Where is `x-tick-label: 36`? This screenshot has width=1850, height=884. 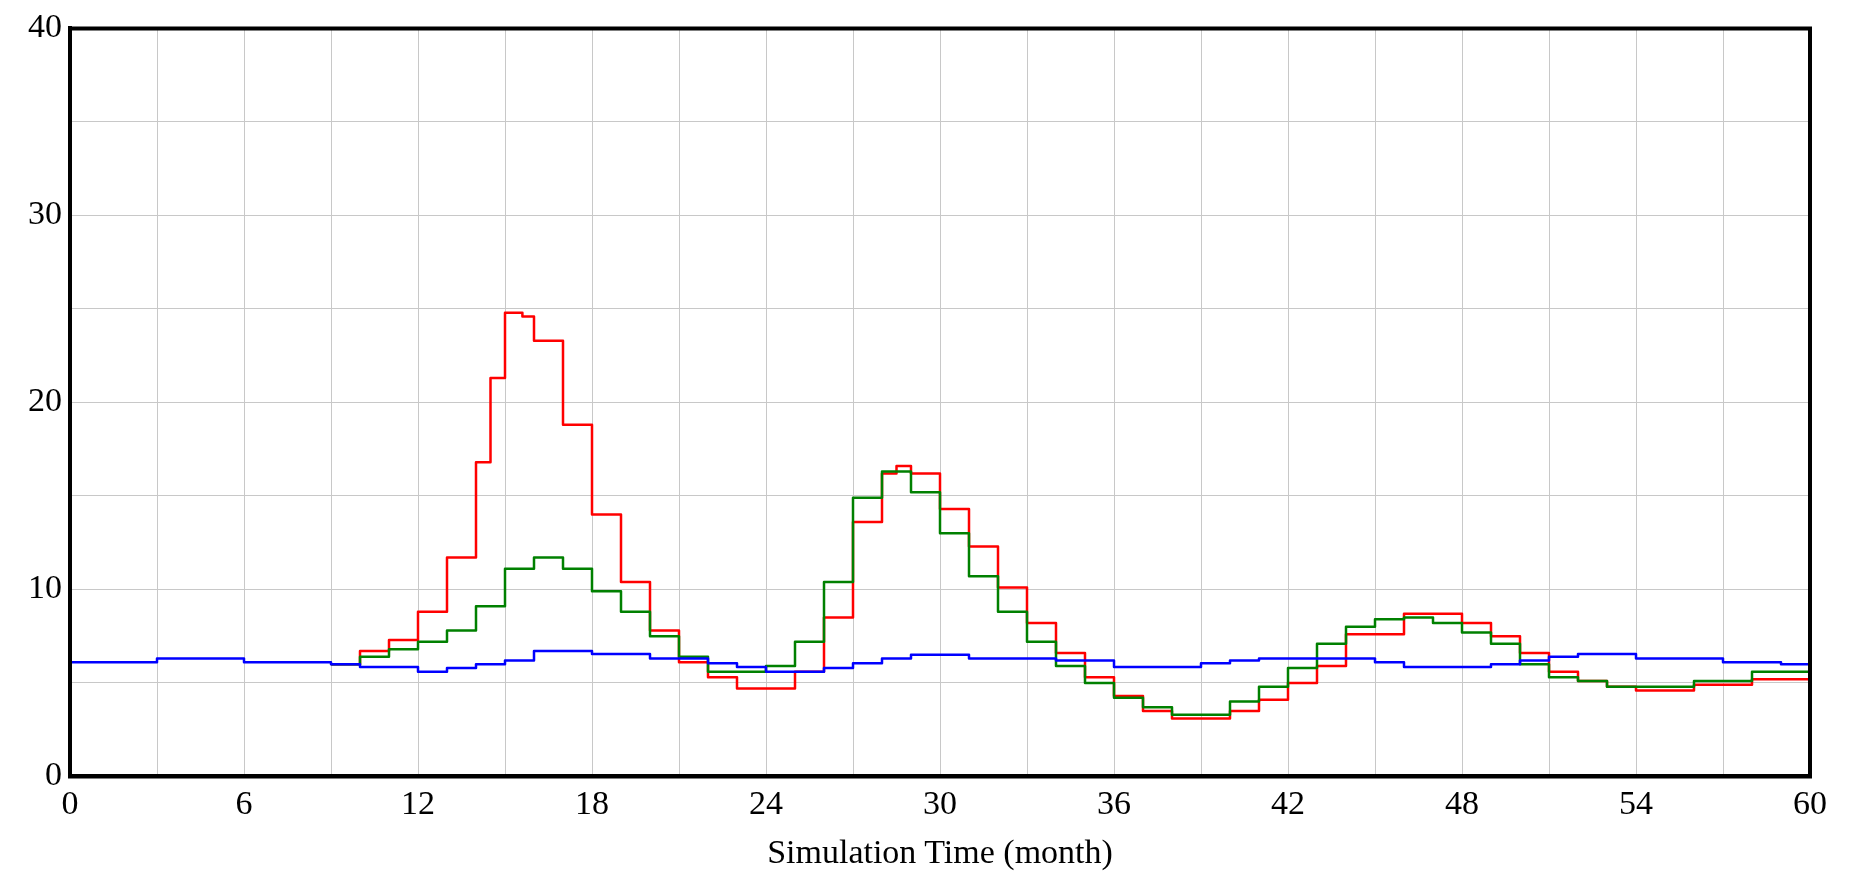
x-tick-label: 36 is located at coordinates (1114, 802).